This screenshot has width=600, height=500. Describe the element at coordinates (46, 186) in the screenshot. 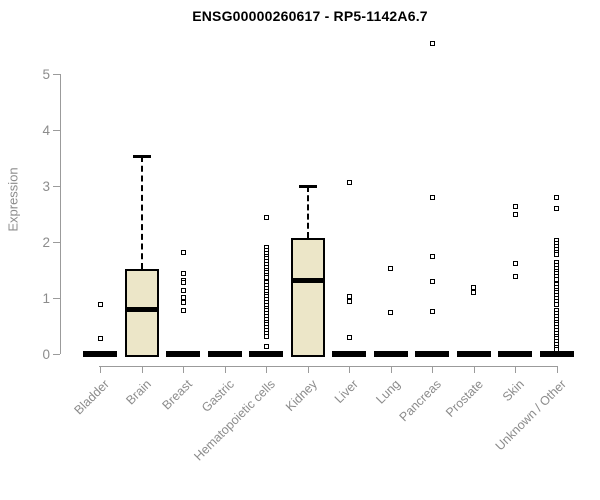

I see `y-tick-label: 3` at that location.